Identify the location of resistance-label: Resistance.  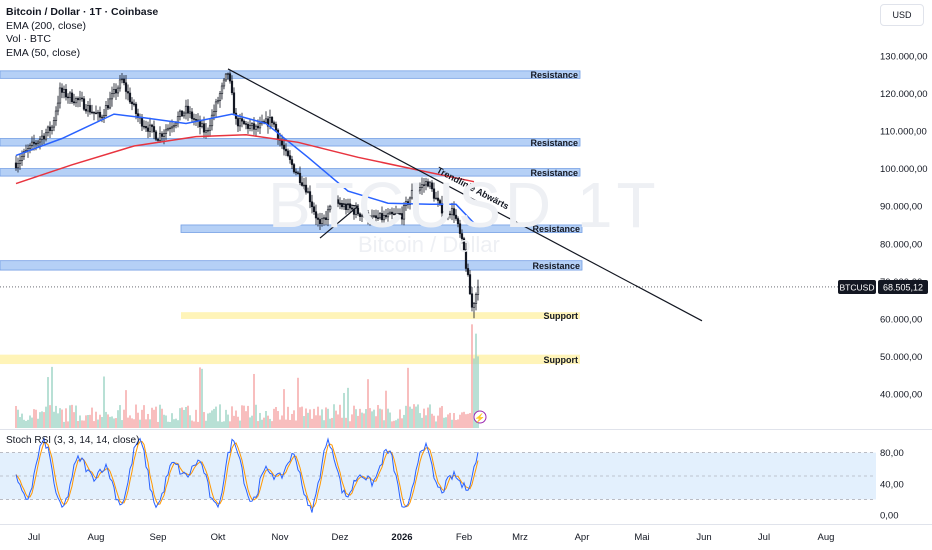
(554, 143).